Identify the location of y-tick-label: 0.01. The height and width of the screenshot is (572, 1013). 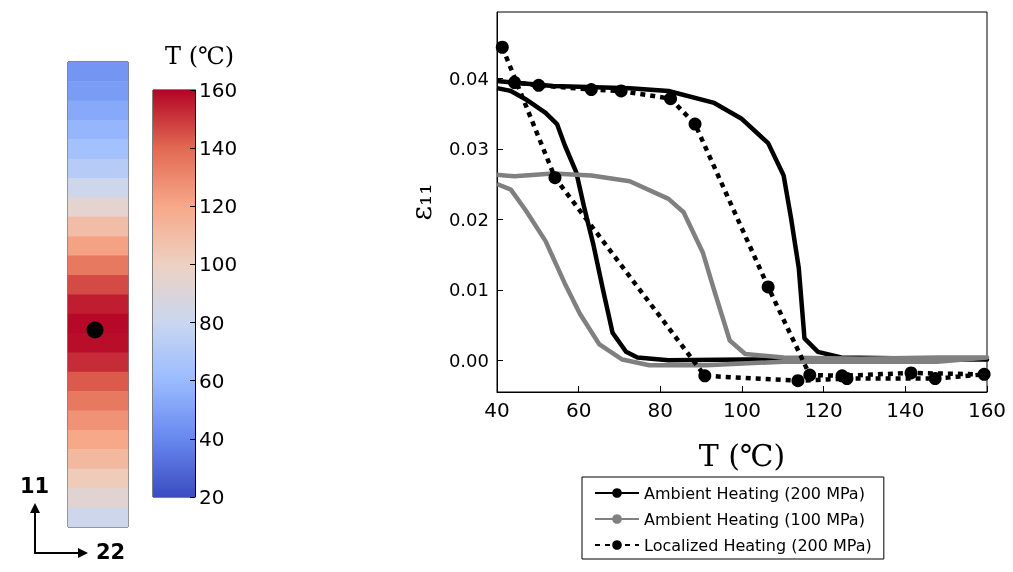
(468, 290).